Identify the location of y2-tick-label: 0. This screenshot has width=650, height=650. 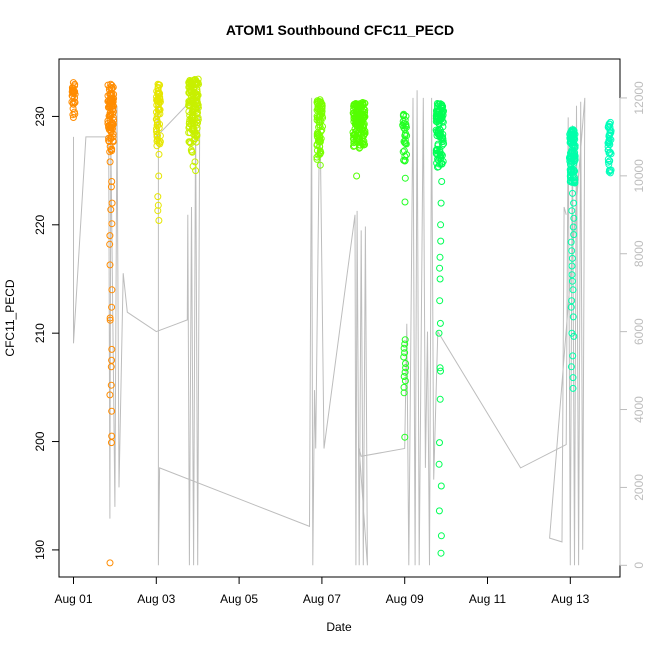
(639, 565).